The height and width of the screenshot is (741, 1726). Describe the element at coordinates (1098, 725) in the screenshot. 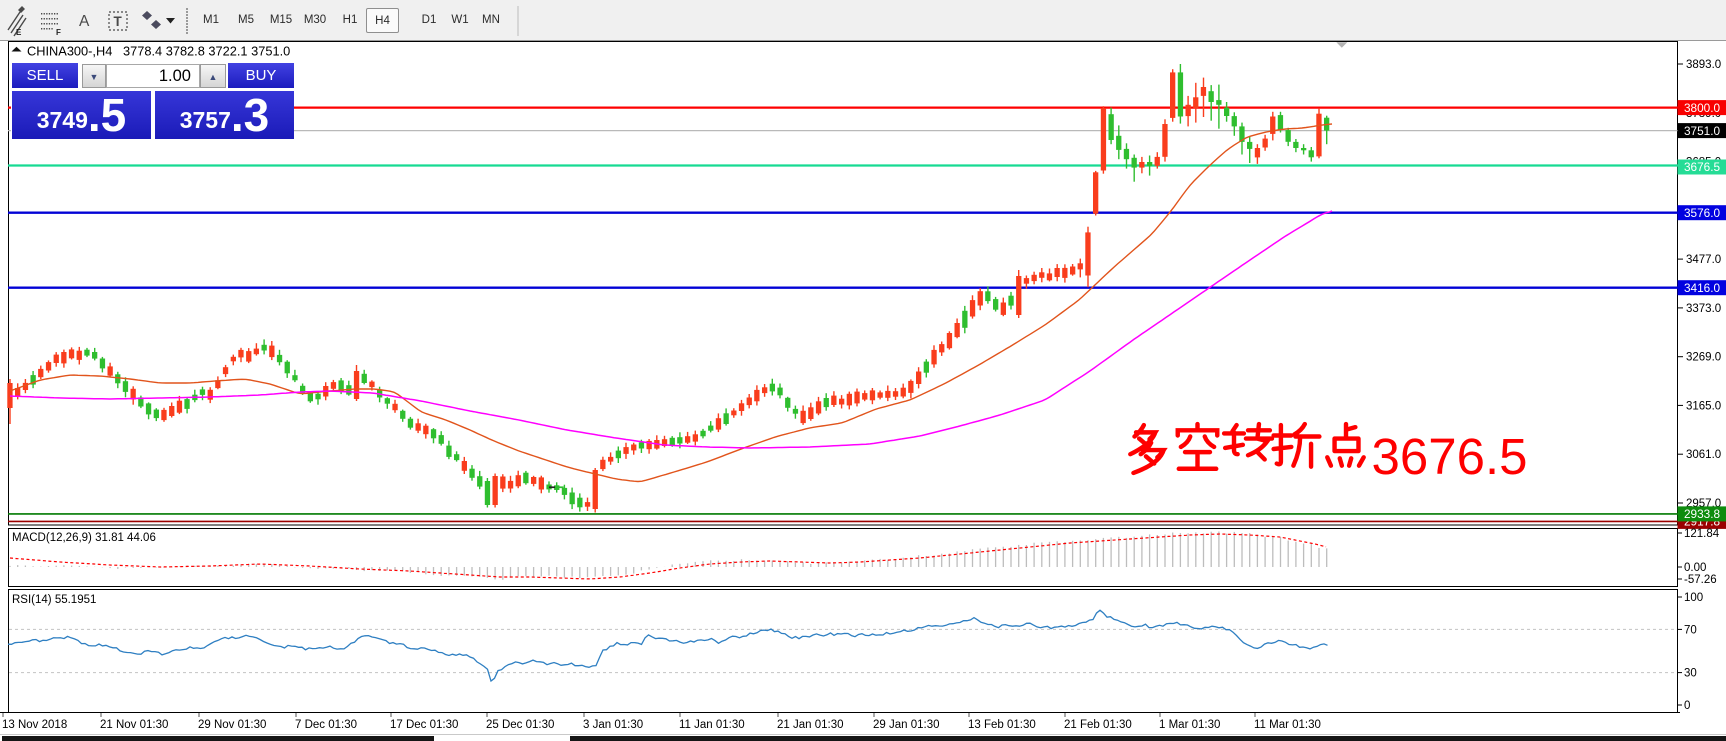

I see `svg-text: 21 Feb 01:30` at that location.